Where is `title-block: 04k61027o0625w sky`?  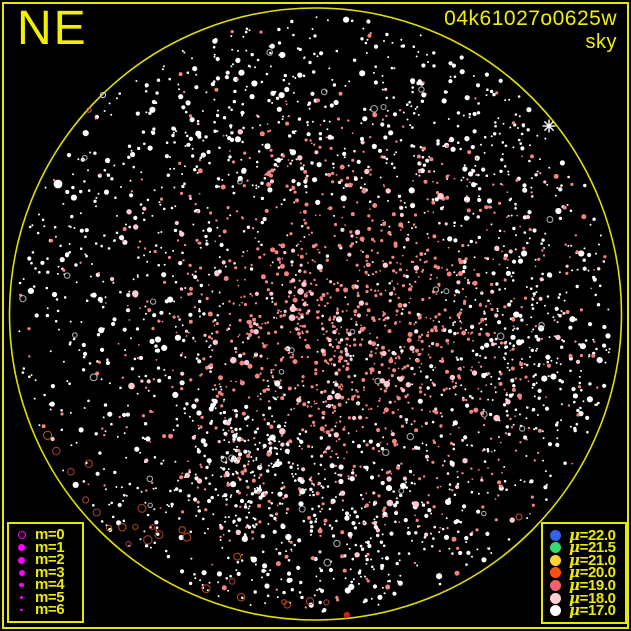
title-block: 04k61027o0625w sky is located at coordinates (530, 30).